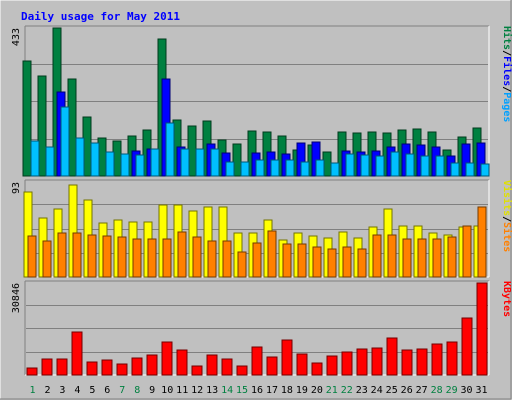  Describe the element at coordinates (16, 298) in the screenshot. I see `bottom-ymax-label: 30846` at that location.